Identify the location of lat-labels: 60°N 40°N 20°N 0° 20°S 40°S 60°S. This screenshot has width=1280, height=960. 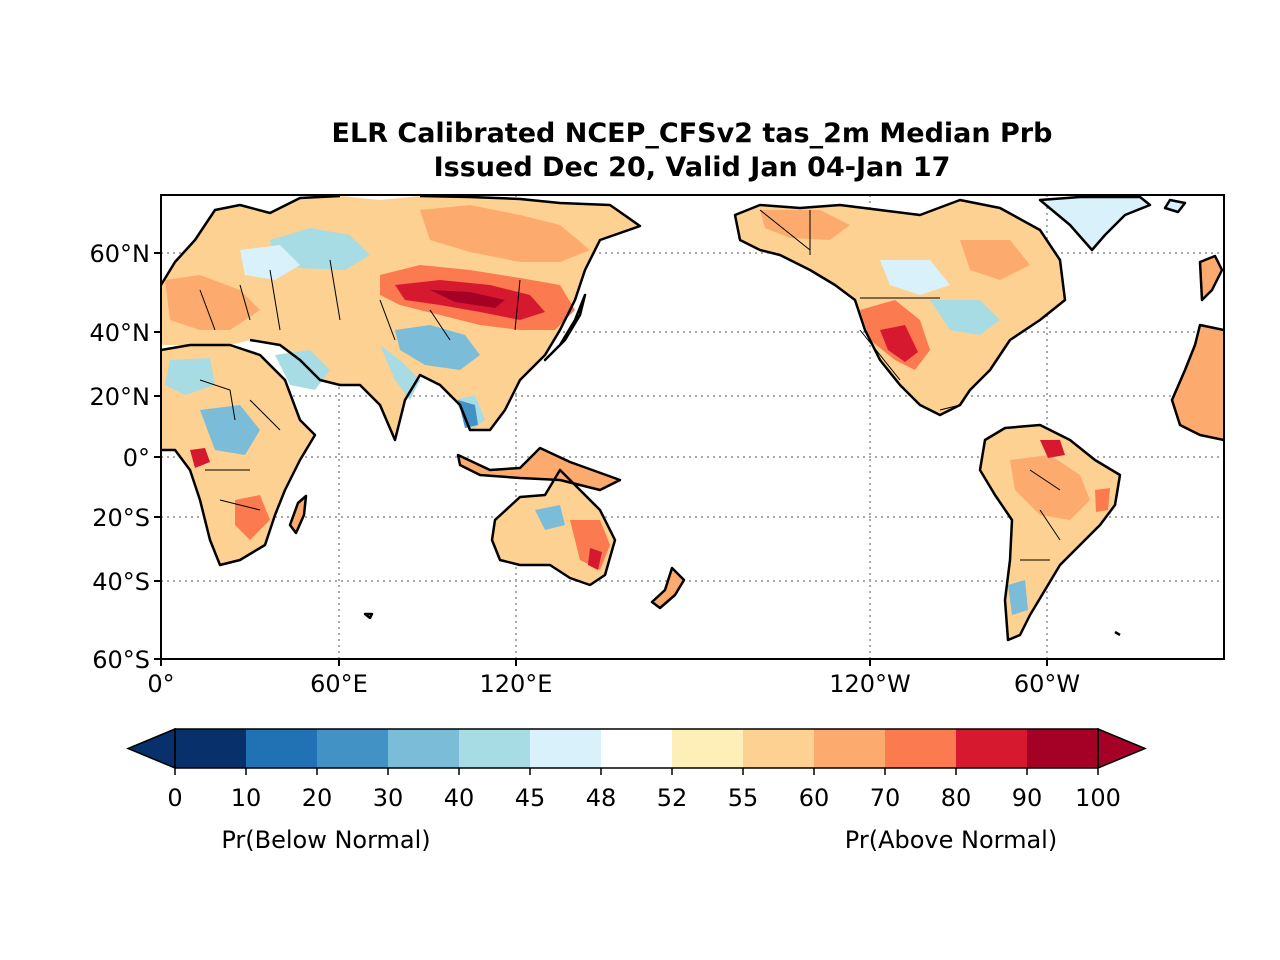
(120, 457).